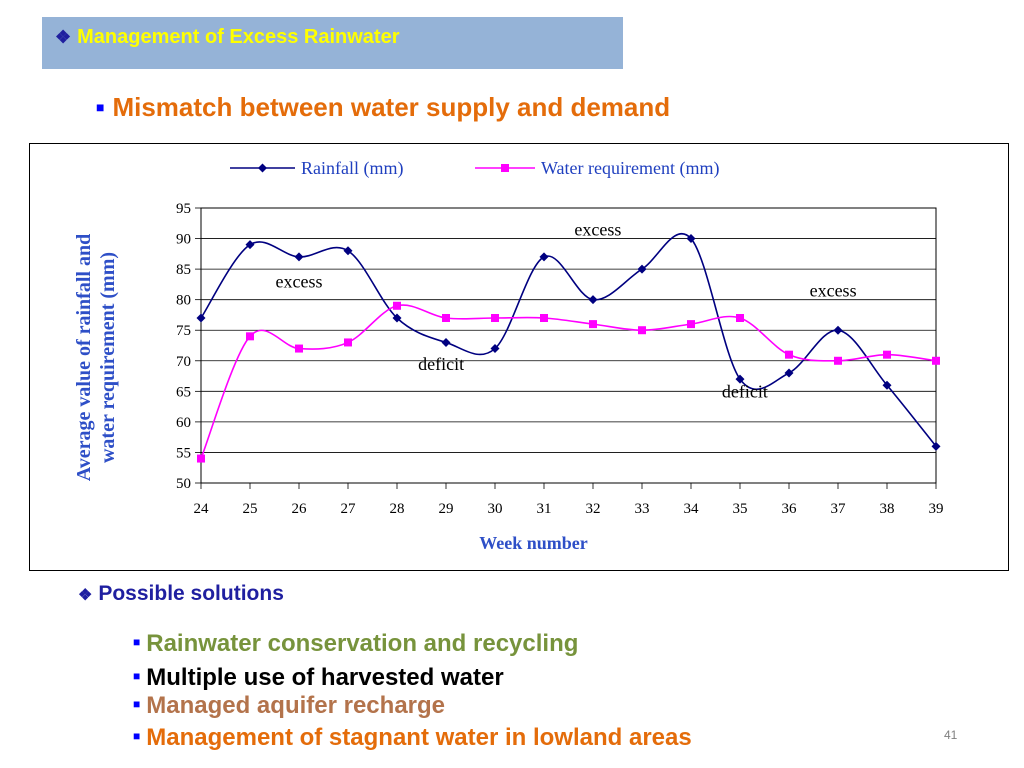 The image size is (1024, 768). I want to click on solution-item: ■ Multiple use of harvested water, so click(318, 678).